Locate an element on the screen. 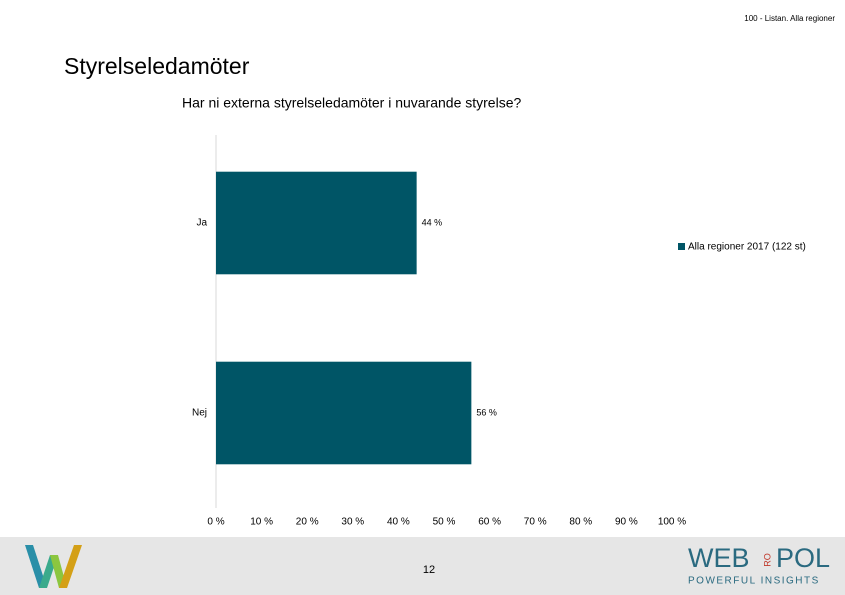 The width and height of the screenshot is (845, 595). logo-tagline: POWERFUL INSIGHTS is located at coordinates (754, 581).